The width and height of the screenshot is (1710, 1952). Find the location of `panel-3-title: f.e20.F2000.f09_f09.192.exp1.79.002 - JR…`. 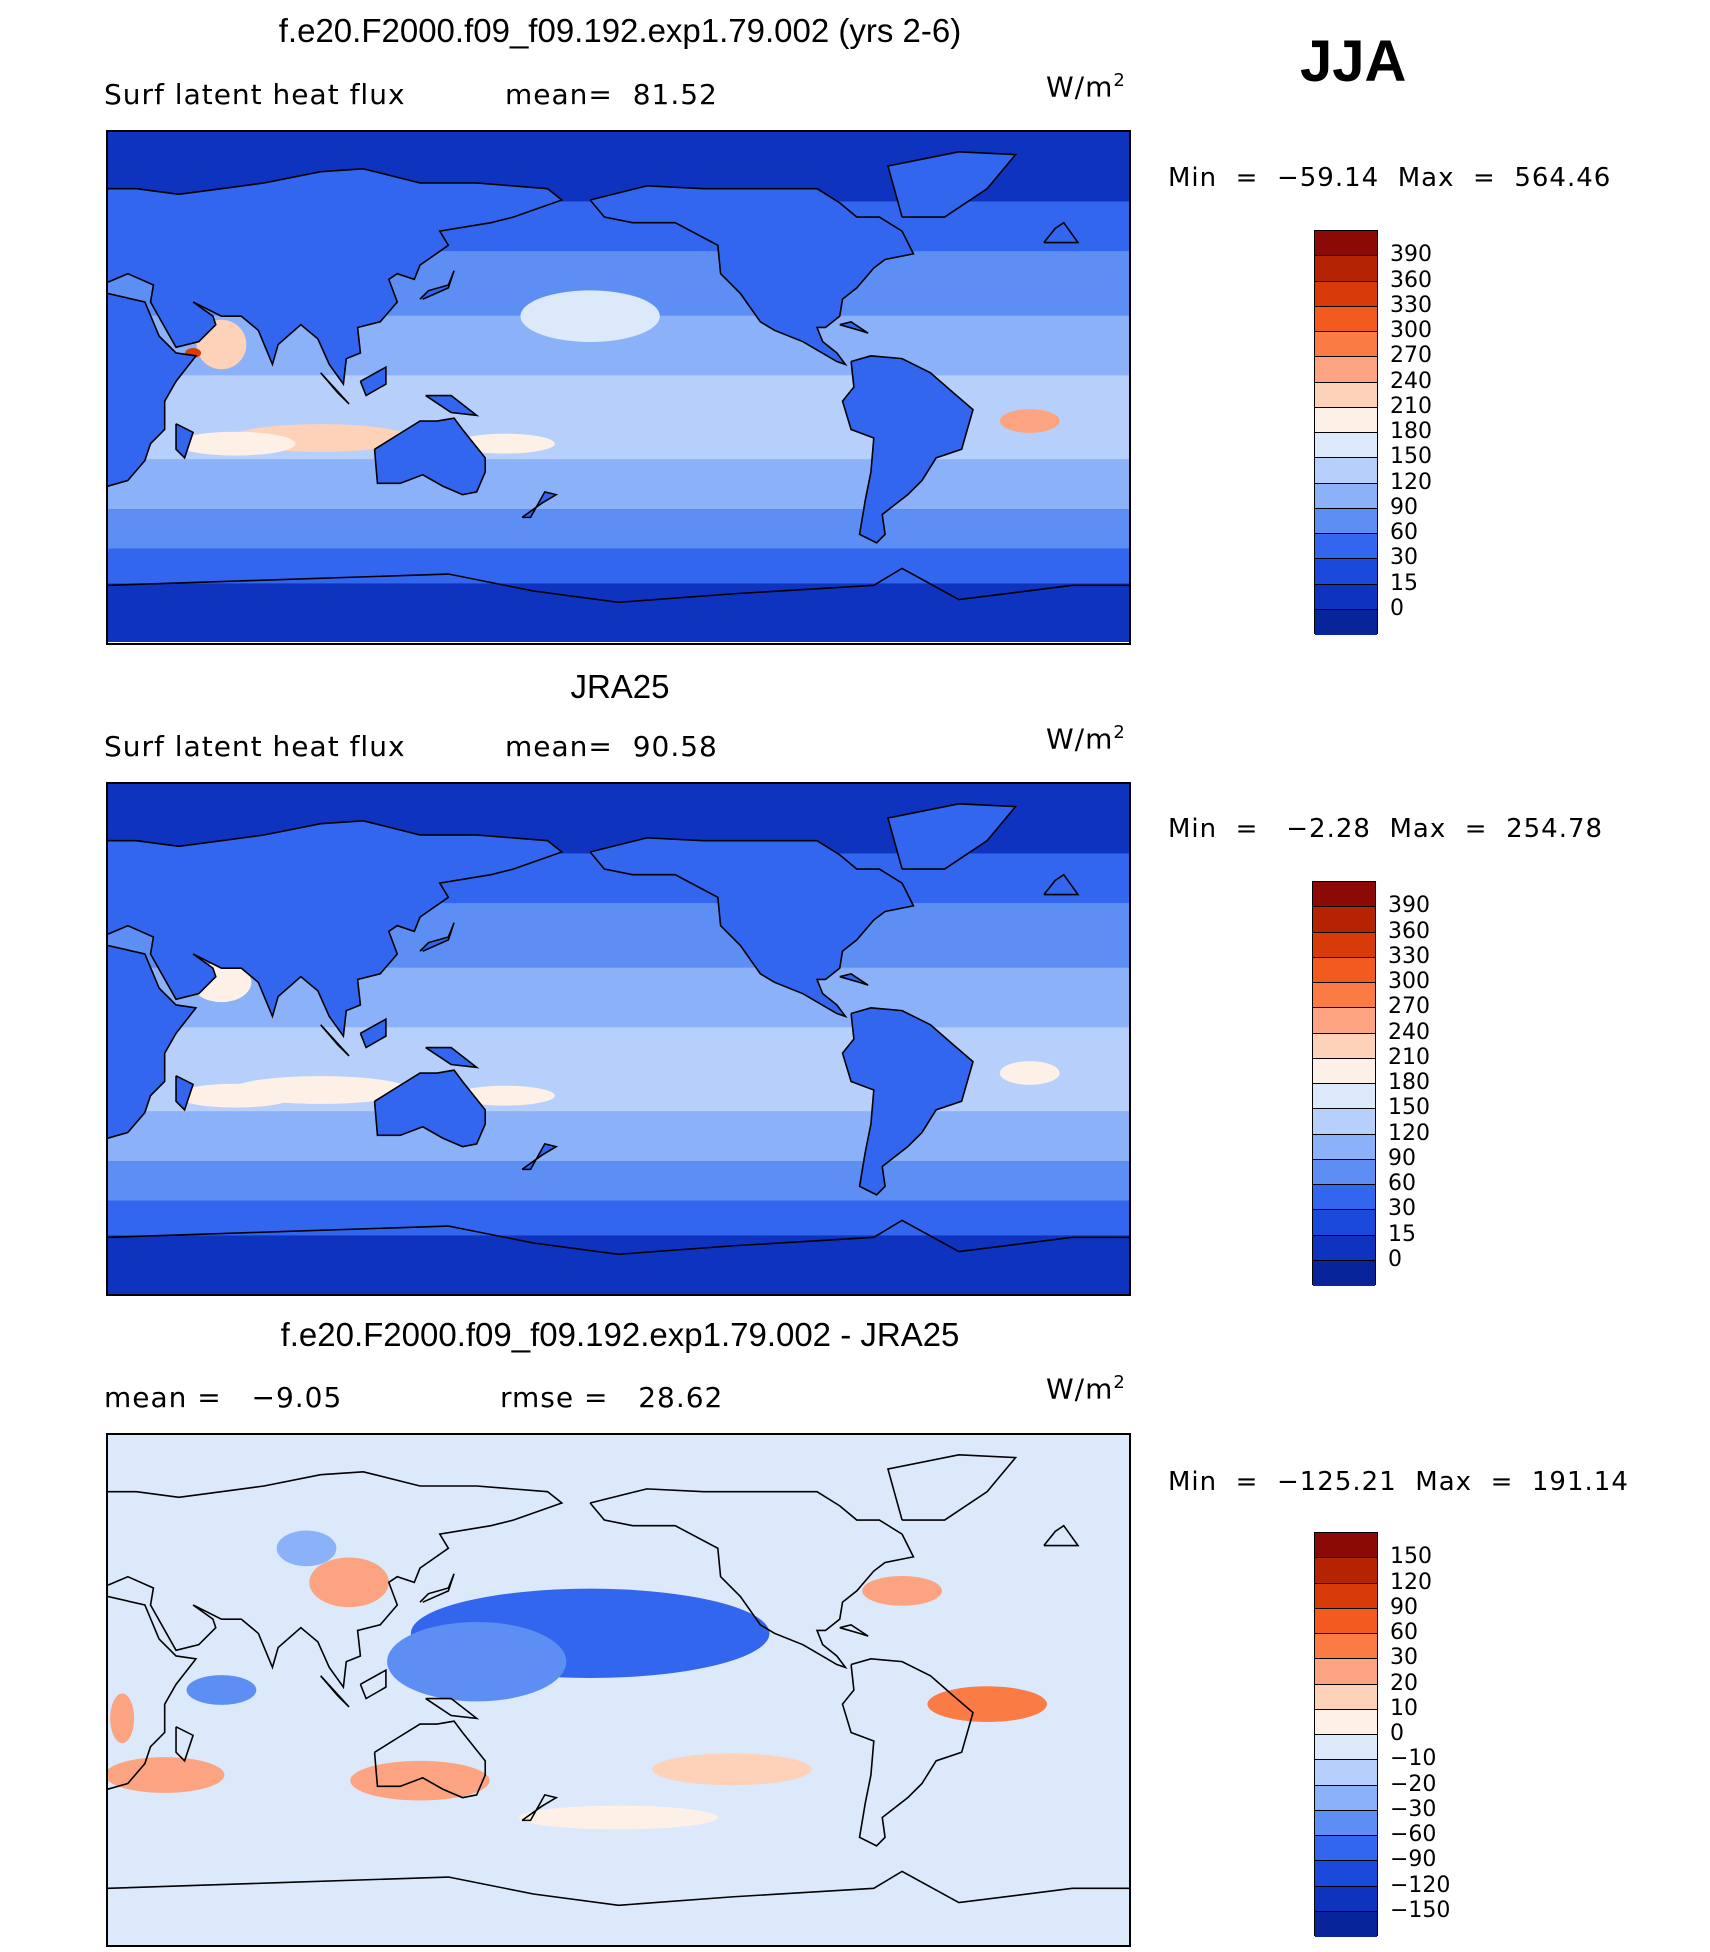

panel-3-title: f.e20.F2000.f09_f09.192.exp1.79.002 - JR… is located at coordinates (620, 1334).